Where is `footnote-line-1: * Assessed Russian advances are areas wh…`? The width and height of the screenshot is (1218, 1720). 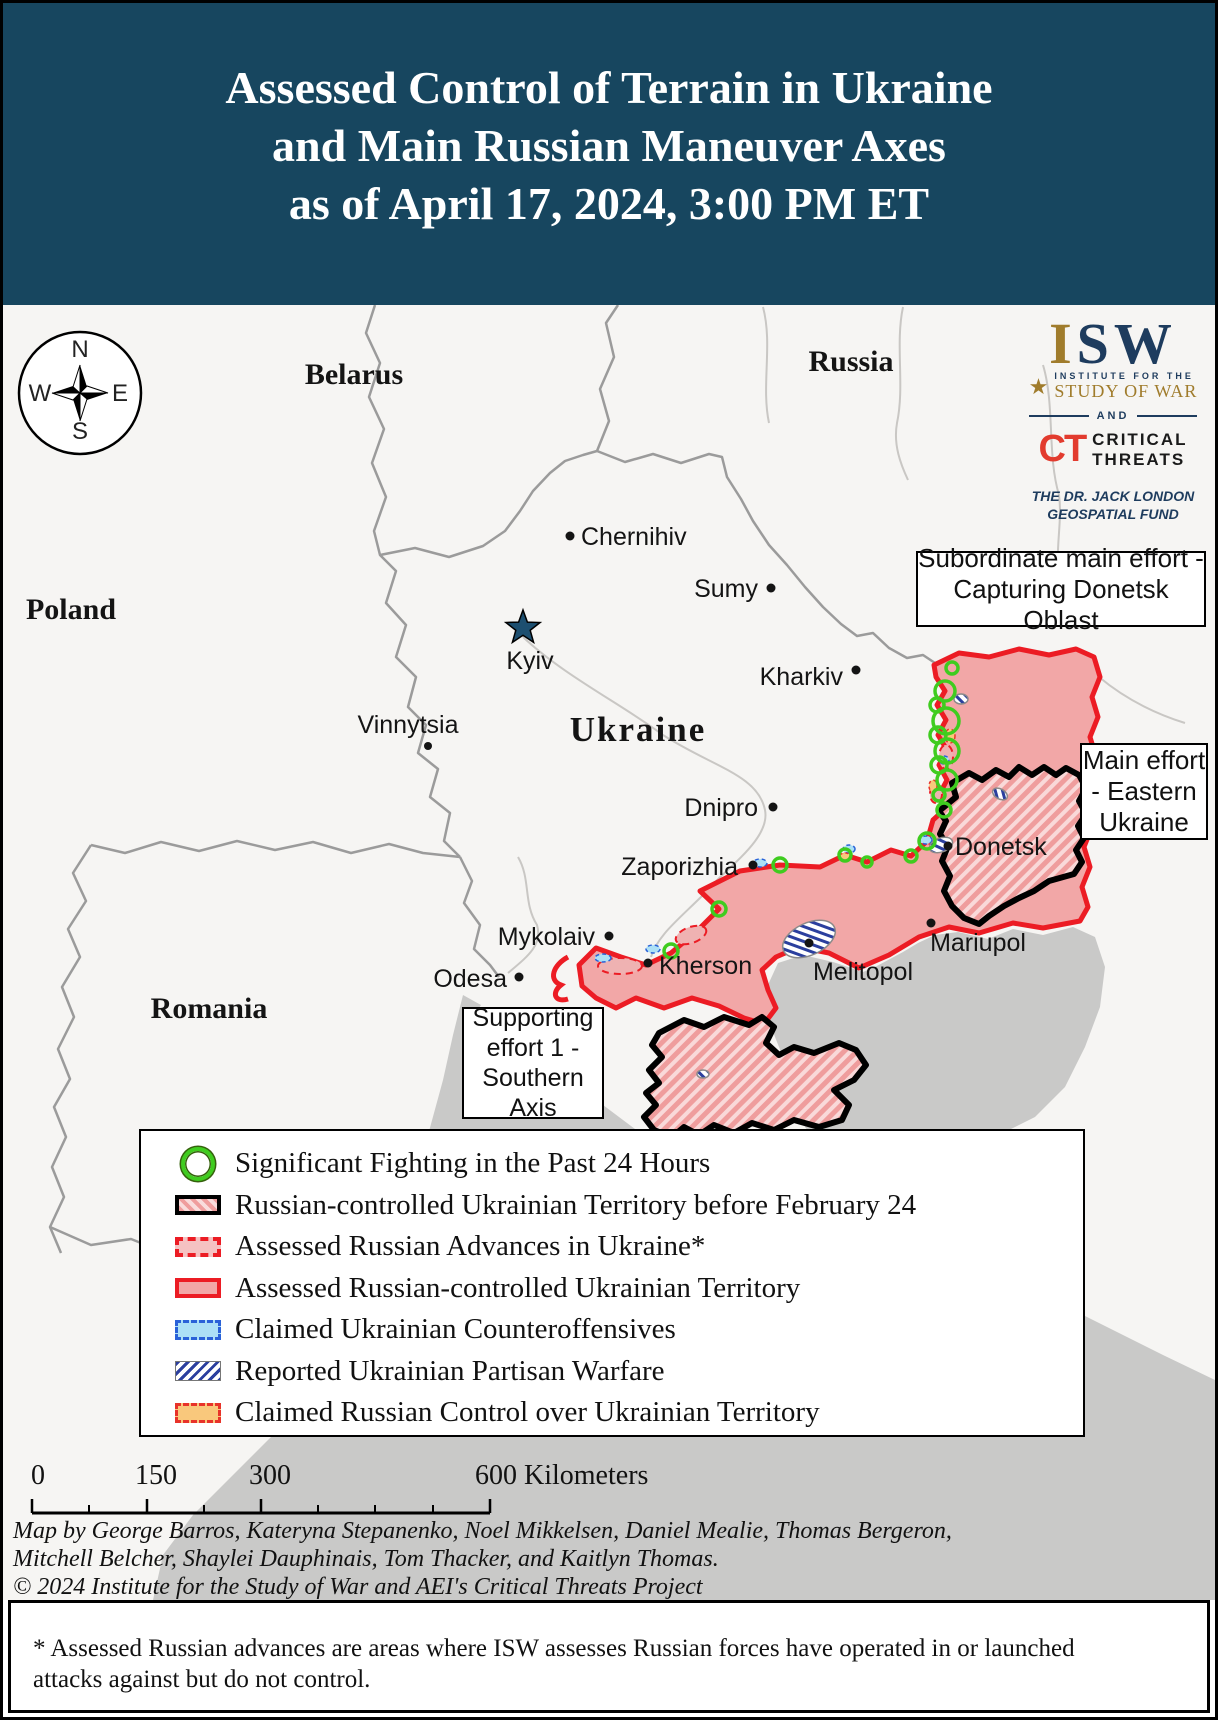
footnote-line-1: * Assessed Russian advances are areas wh… is located at coordinates (554, 1648).